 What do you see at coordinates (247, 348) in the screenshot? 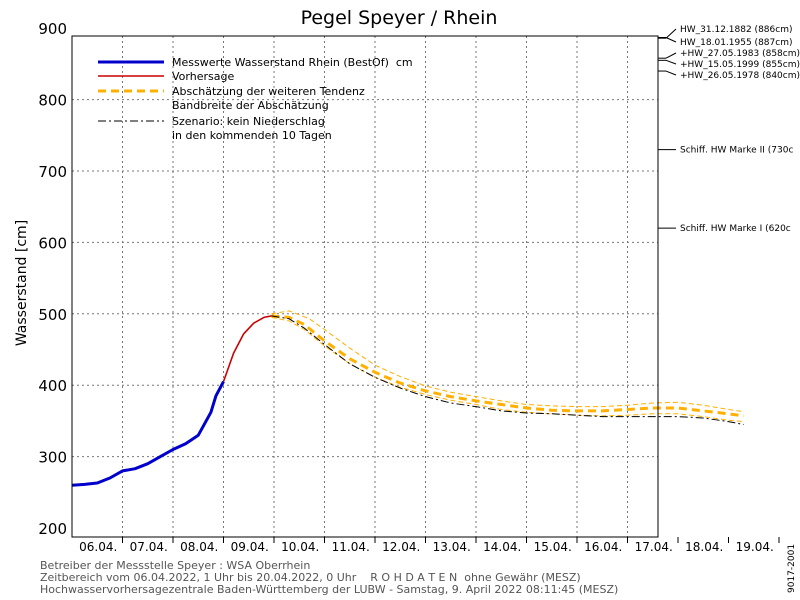
I see `series-forecast` at bounding box center [247, 348].